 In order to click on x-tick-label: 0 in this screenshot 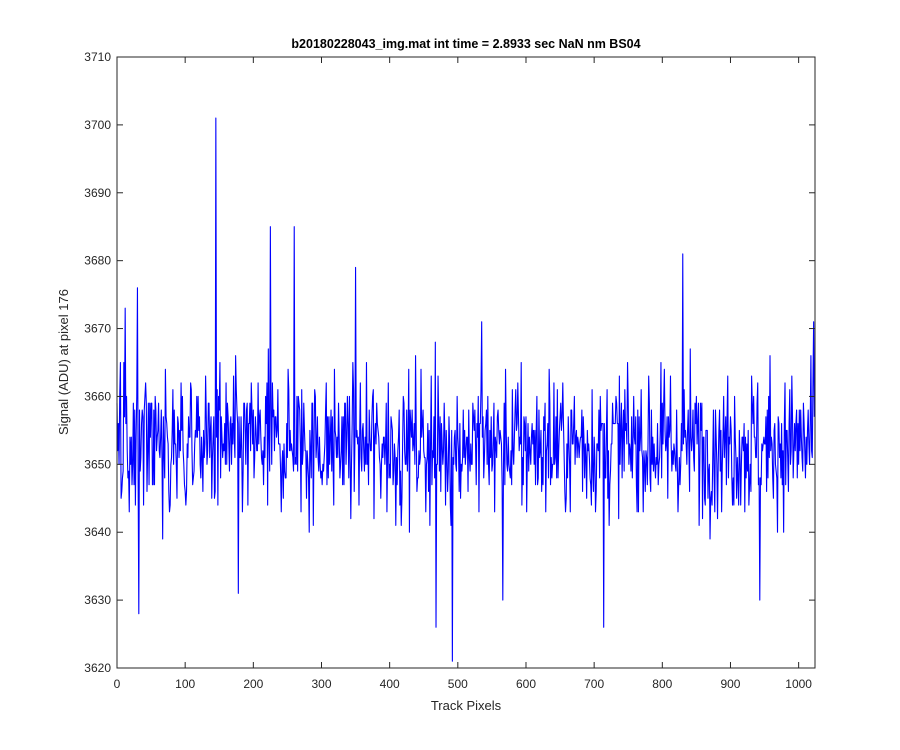, I will do `click(117, 684)`.